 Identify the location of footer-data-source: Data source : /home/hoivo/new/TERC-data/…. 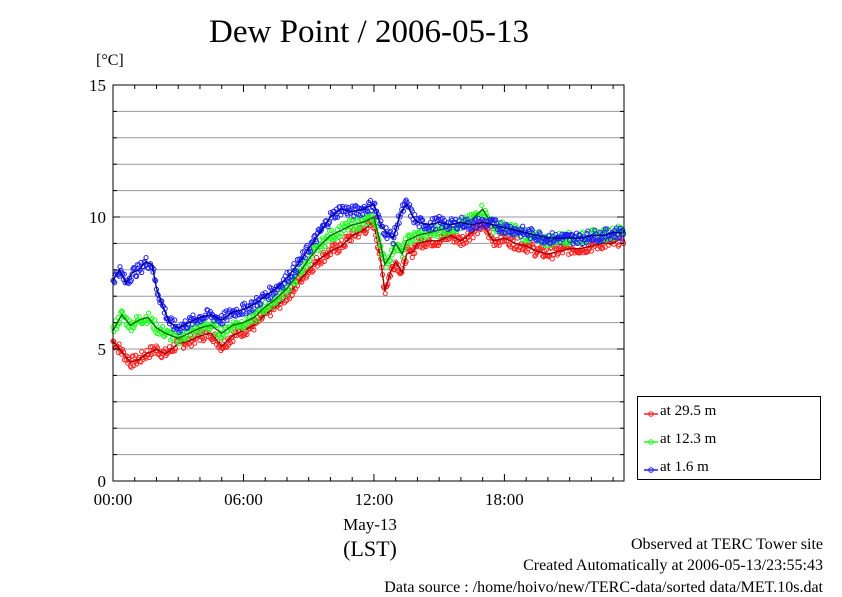
(603, 587).